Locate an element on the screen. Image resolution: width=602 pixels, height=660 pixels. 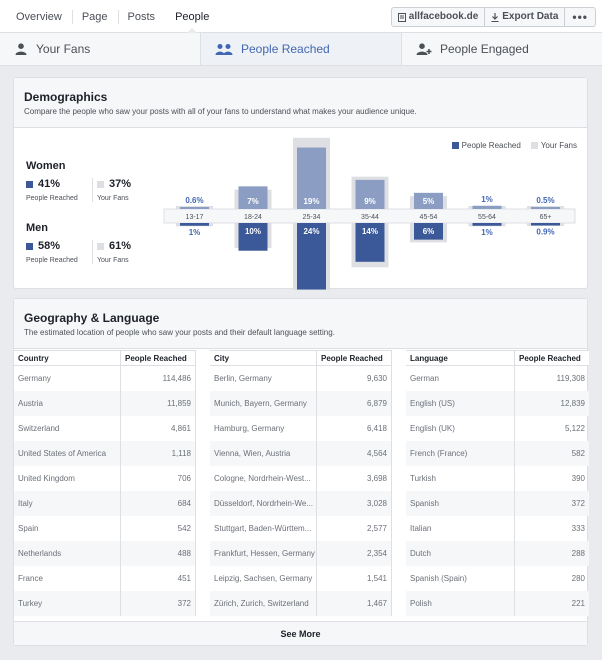
men-title: Men is located at coordinates (37, 228).